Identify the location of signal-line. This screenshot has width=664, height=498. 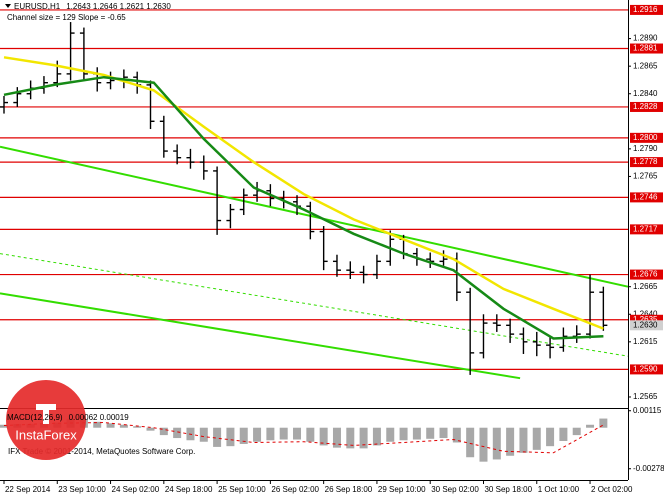
(303, 437).